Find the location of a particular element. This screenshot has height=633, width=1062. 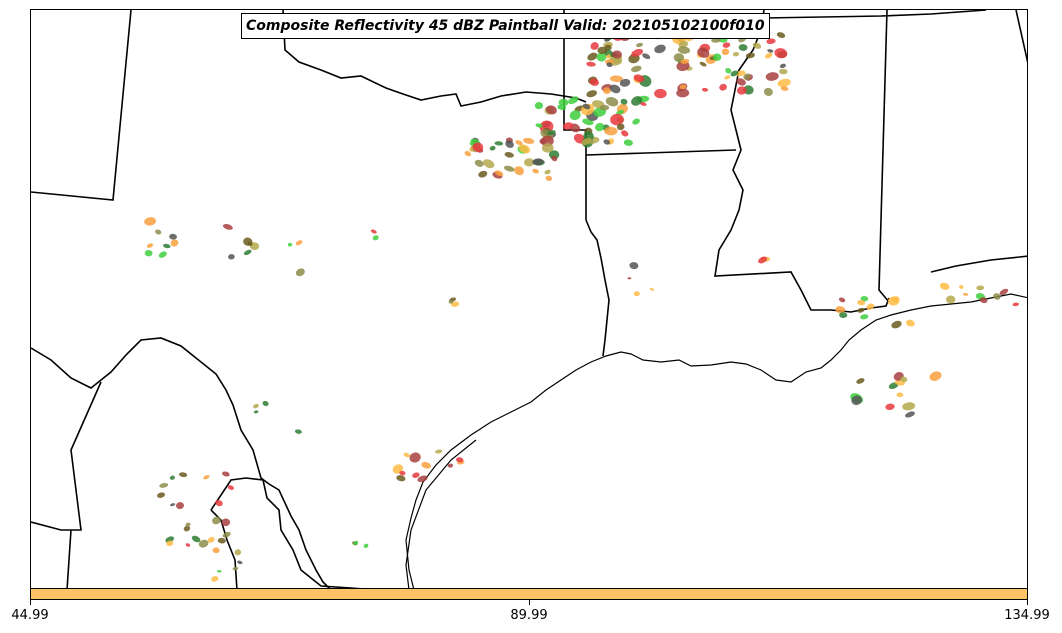

colorbar-tick-mid is located at coordinates (529, 602).